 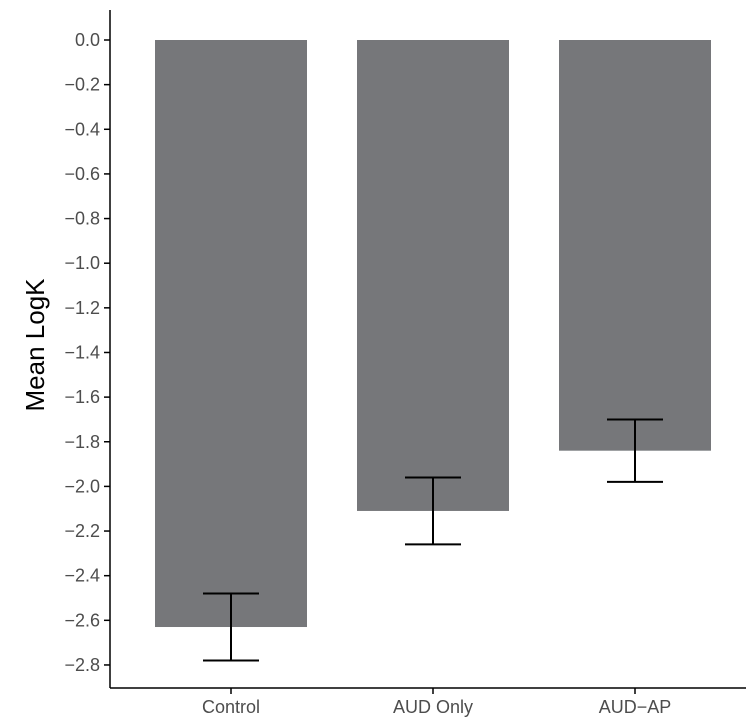 I want to click on y-tick-label: −2.8, so click(x=82, y=665).